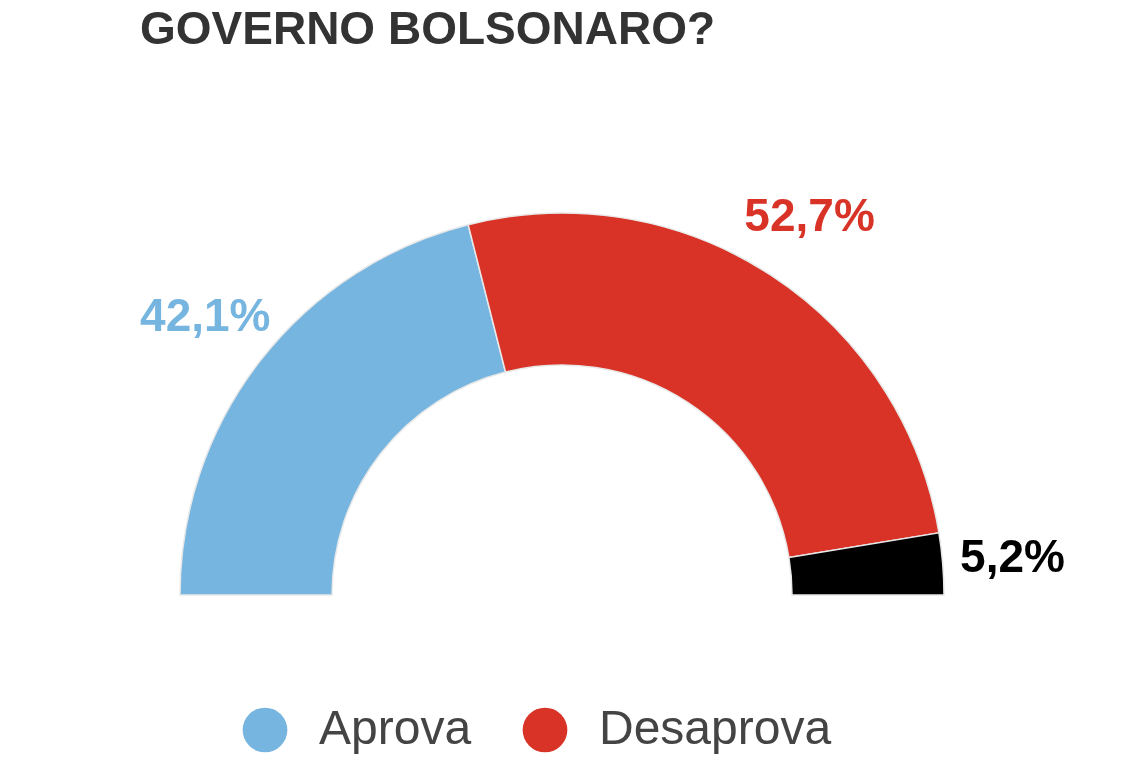  I want to click on legend-label: Aprova, so click(395, 727).